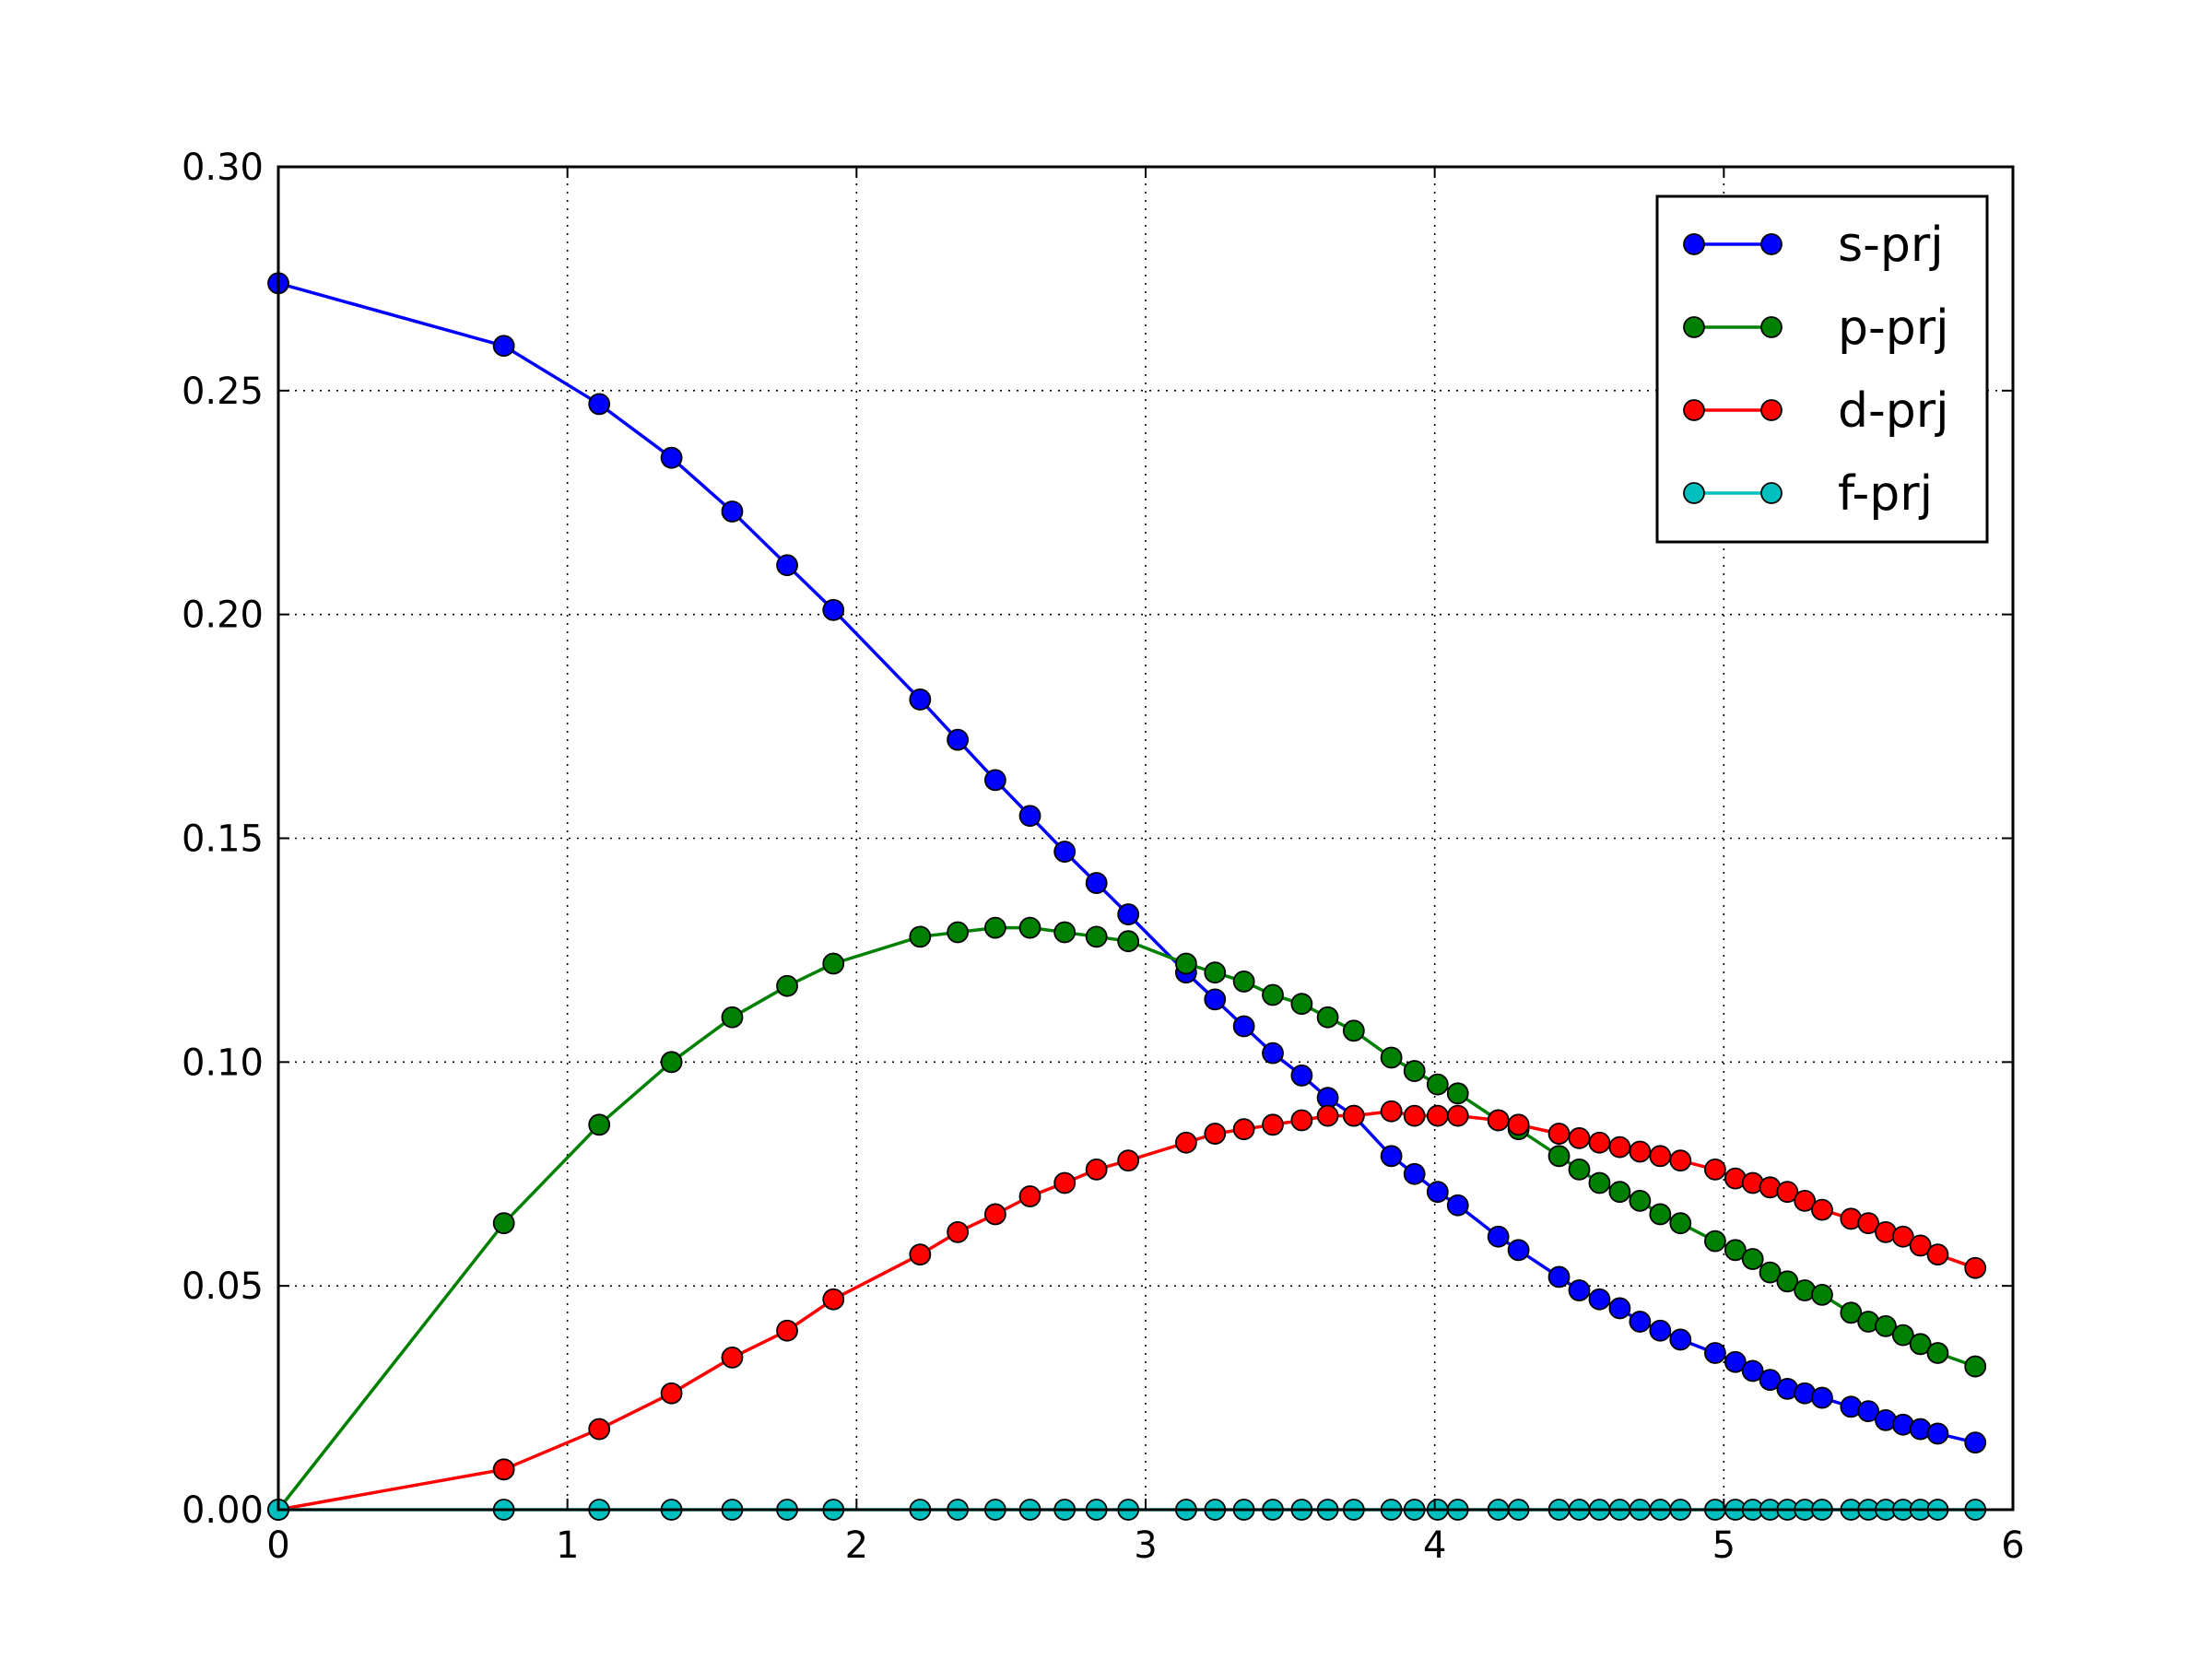 This screenshot has height=1659, width=2212. I want to click on x-tick-label: 5, so click(1723, 1545).